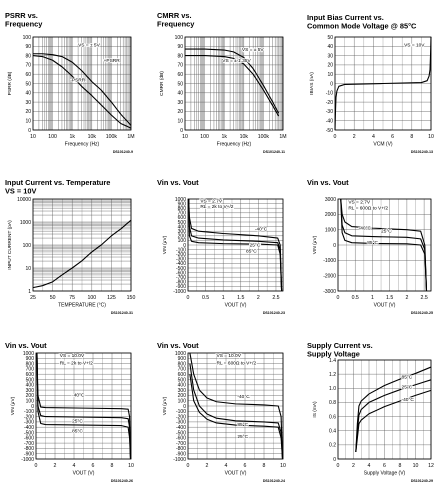 Image resolution: width=447 pixels, height=491 pixels. What do you see at coordinates (180, 66) in the screenshot?
I see `y-tick-label: 70` at bounding box center [180, 66].